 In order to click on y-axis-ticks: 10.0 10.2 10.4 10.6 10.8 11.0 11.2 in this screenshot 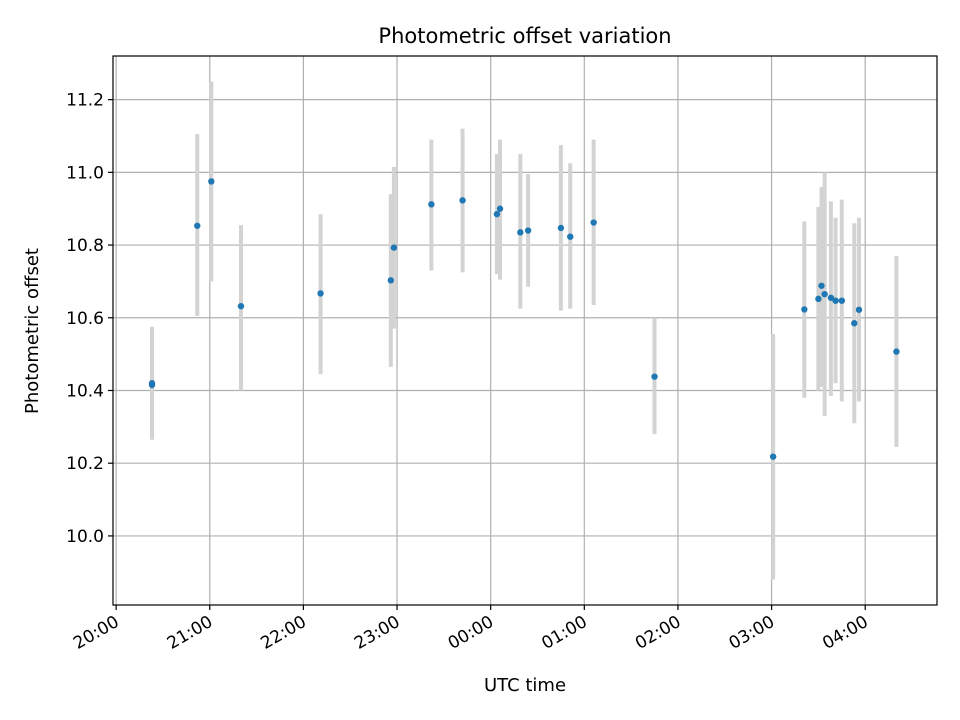, I will do `click(89, 319)`.